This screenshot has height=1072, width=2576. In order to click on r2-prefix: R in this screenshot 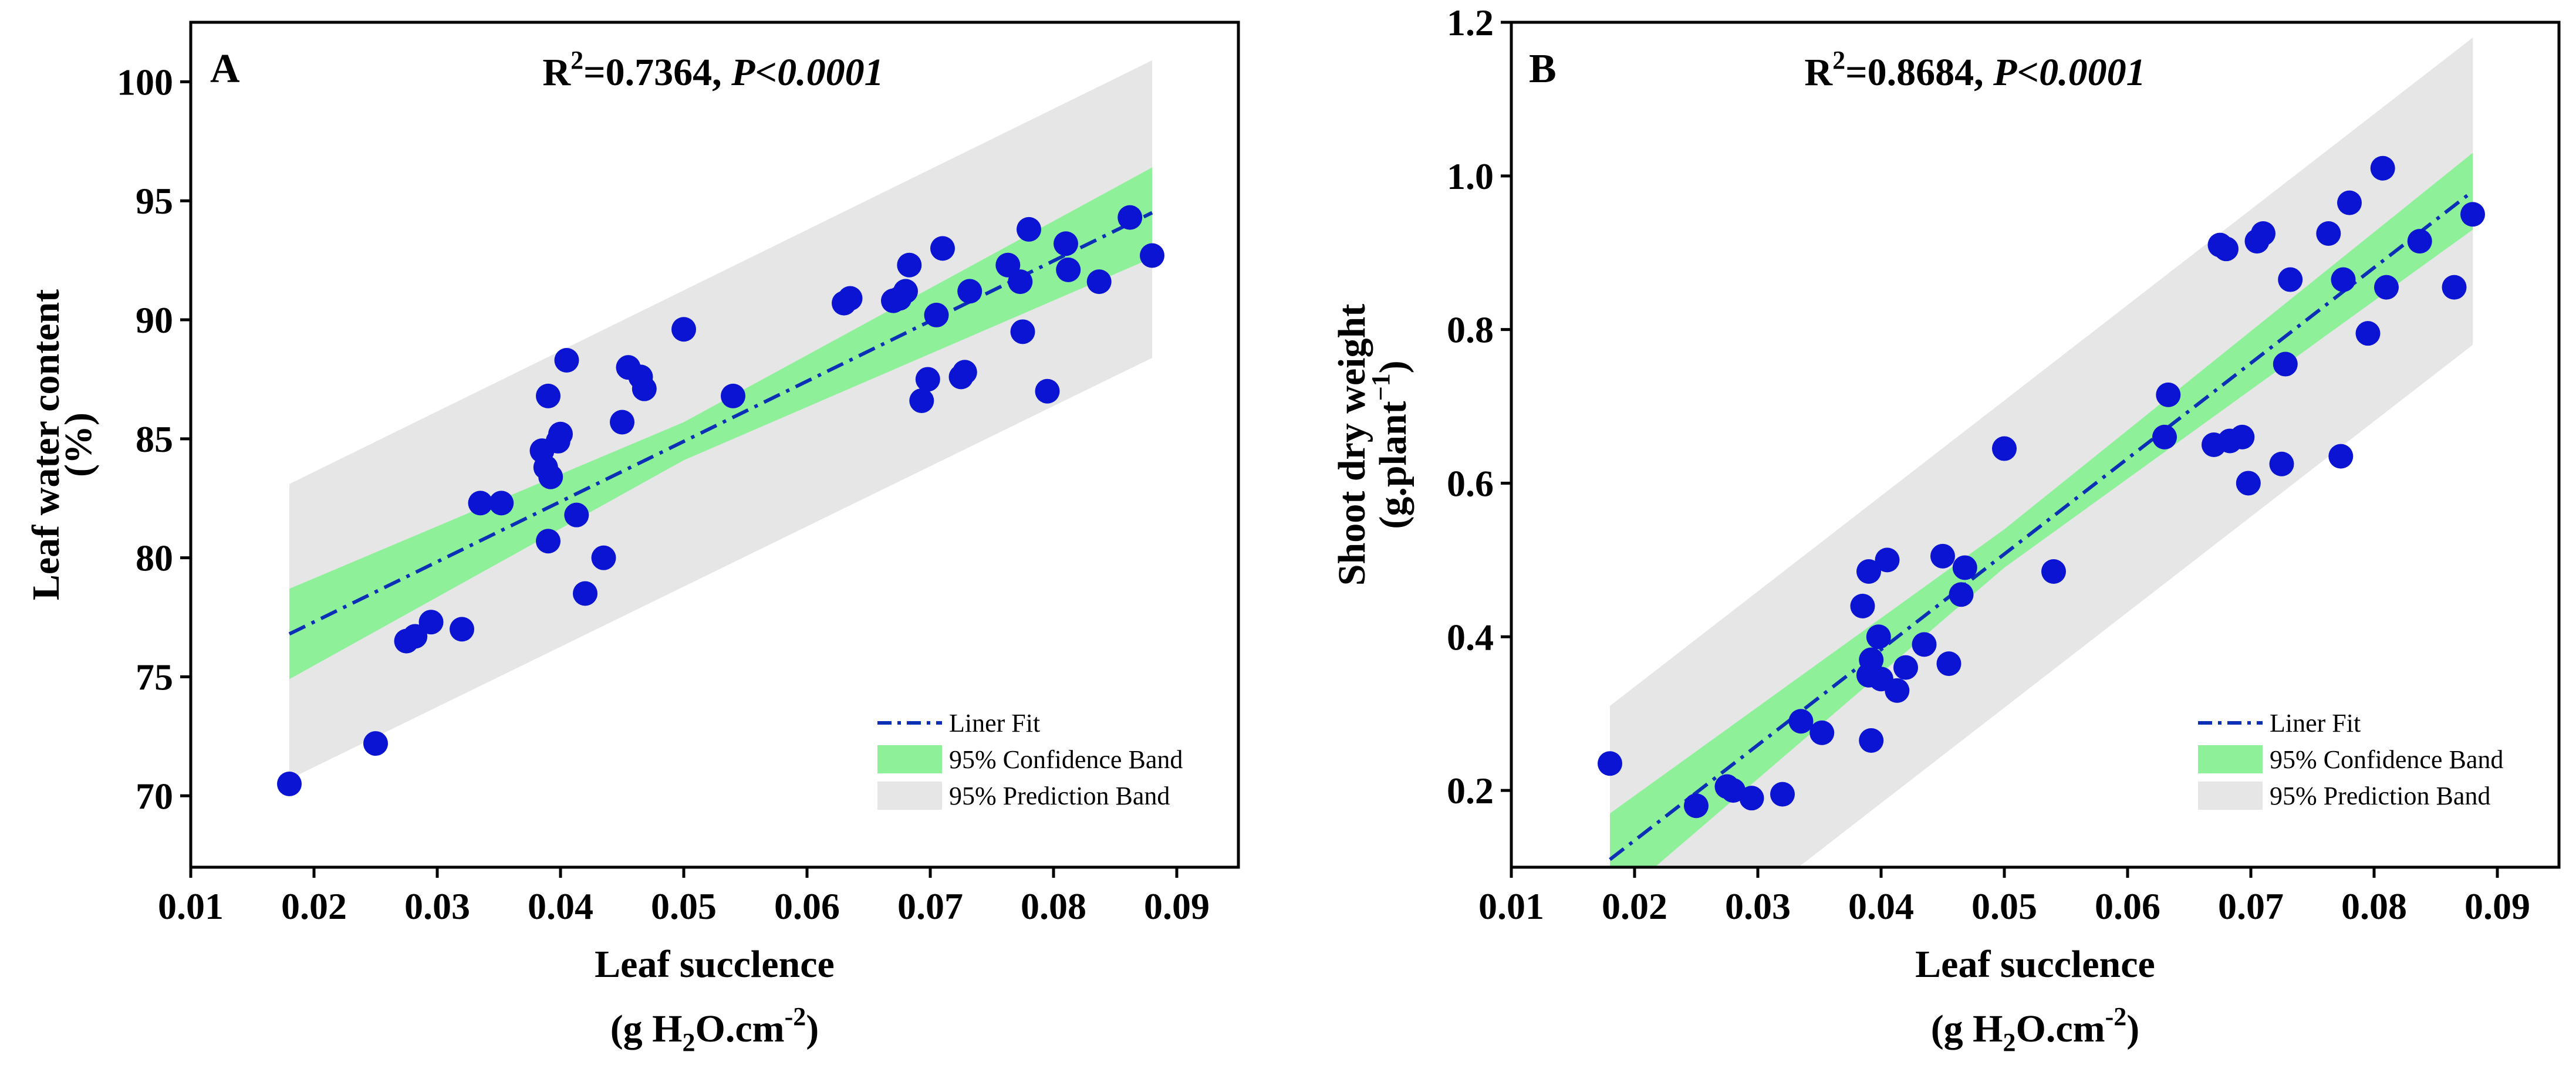, I will do `click(556, 72)`.